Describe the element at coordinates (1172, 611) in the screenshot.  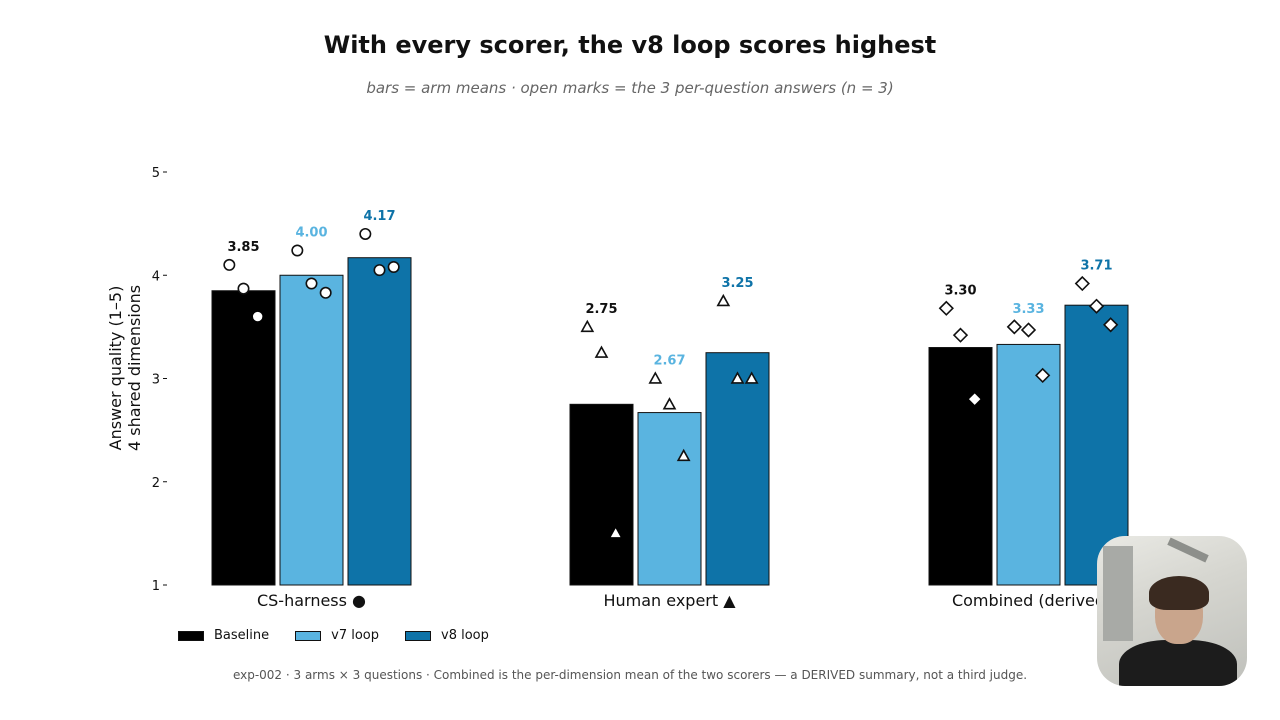
I see `presenter-webcam-overlay` at that location.